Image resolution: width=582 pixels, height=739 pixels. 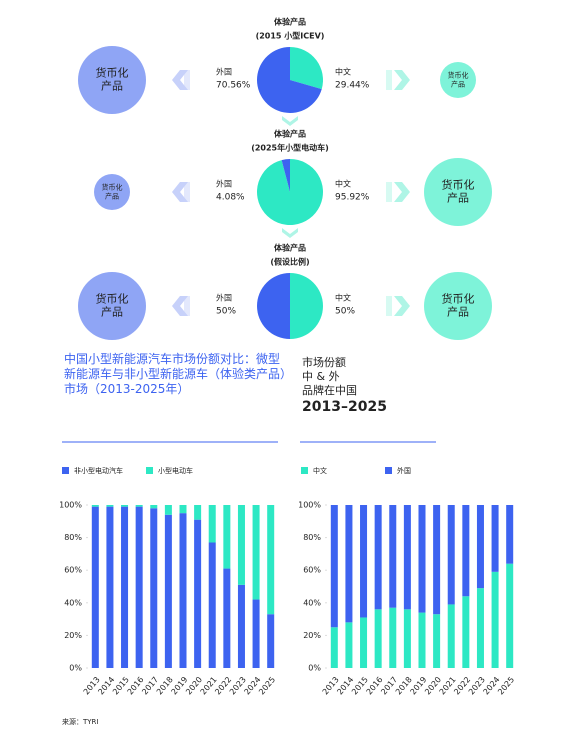 What do you see at coordinates (345, 312) in the screenshot?
I see `value-label: 50%` at bounding box center [345, 312].